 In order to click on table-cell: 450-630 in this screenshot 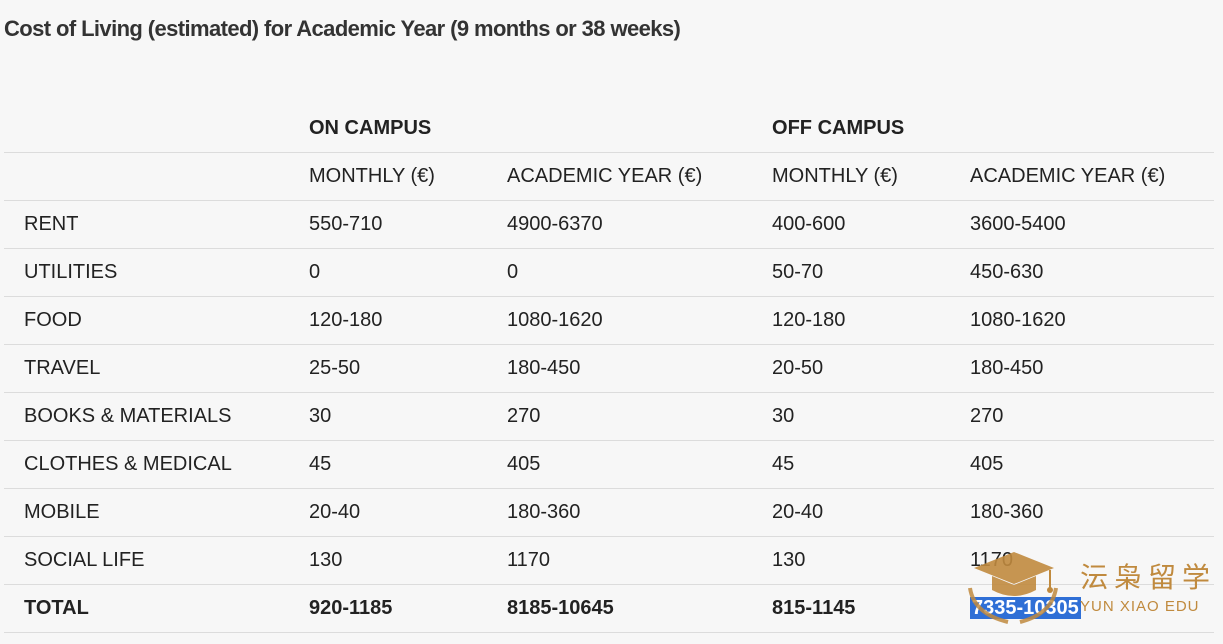, I will do `click(1092, 272)`.